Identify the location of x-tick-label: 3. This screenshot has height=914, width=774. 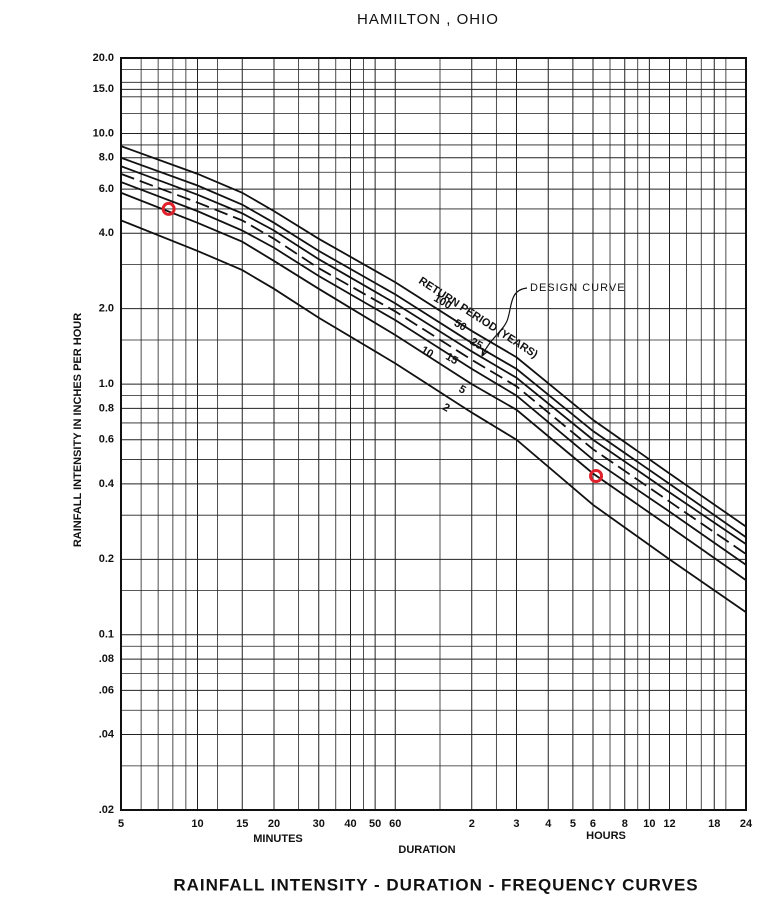
(516, 824).